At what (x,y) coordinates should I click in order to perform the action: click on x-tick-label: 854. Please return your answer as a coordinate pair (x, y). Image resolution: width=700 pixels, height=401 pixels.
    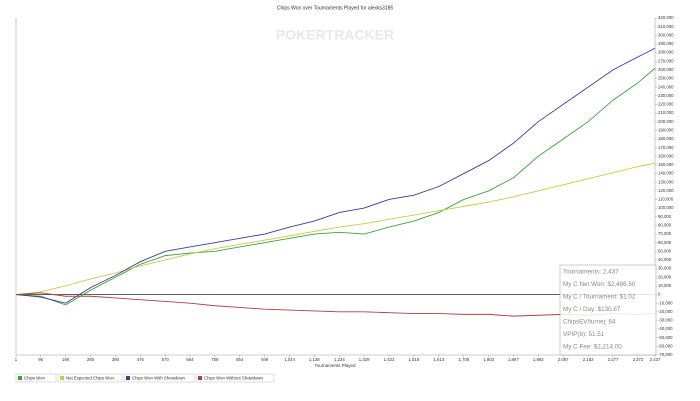
    Looking at the image, I should click on (240, 359).